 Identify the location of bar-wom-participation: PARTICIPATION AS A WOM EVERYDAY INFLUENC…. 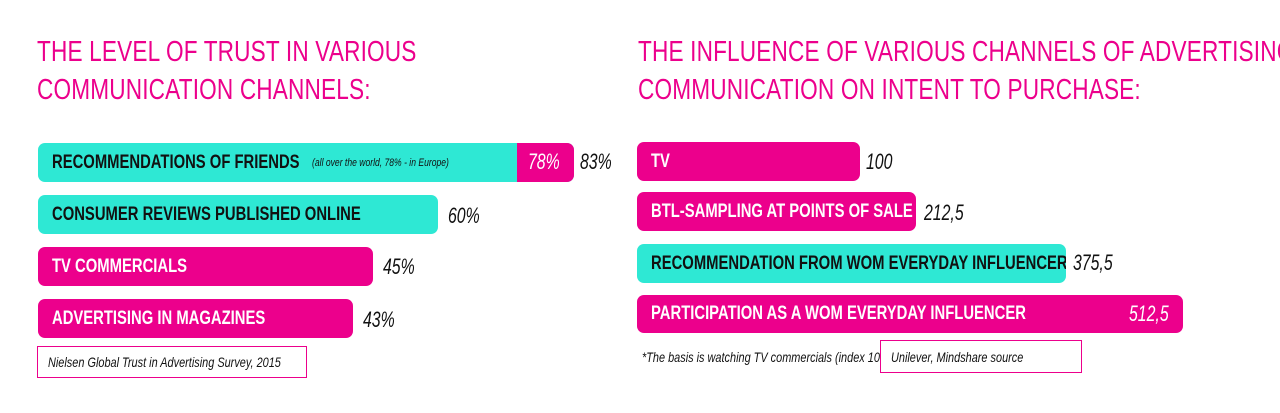
(910, 314).